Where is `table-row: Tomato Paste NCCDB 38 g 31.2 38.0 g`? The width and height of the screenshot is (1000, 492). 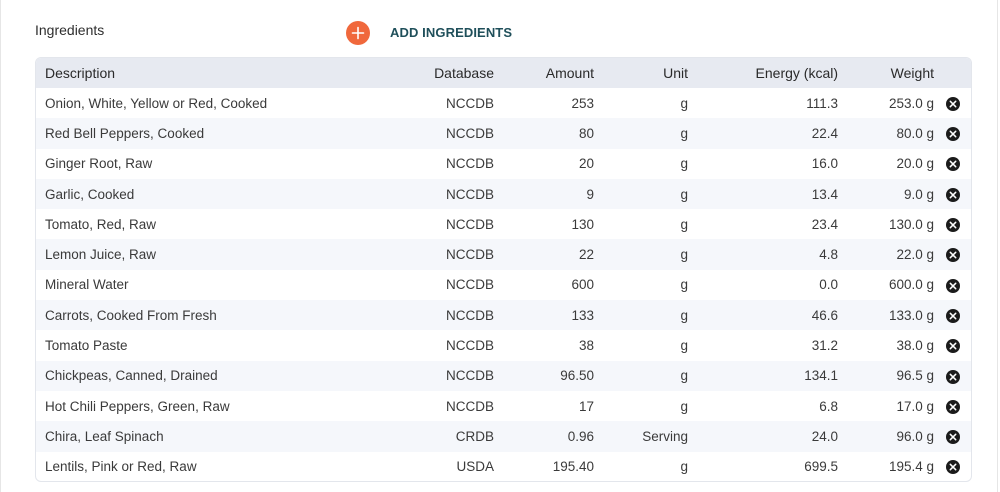
table-row: Tomato Paste NCCDB 38 g 31.2 38.0 g is located at coordinates (503, 345).